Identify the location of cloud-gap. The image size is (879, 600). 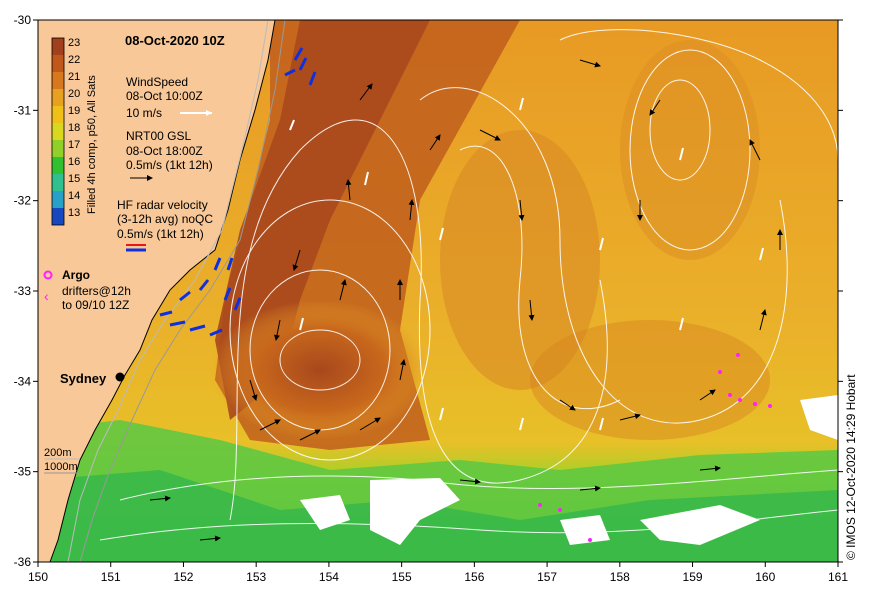
(415, 511).